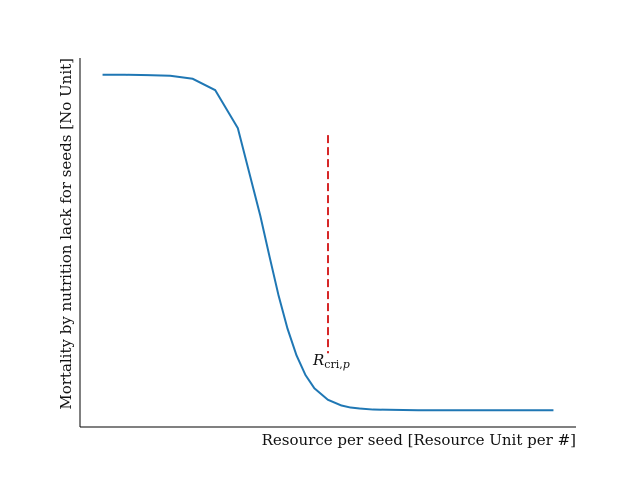 Image resolution: width=640 pixels, height=480 pixels. What do you see at coordinates (346, 364) in the screenshot?
I see `critical-resource-label-sub-italic: p` at bounding box center [346, 364].